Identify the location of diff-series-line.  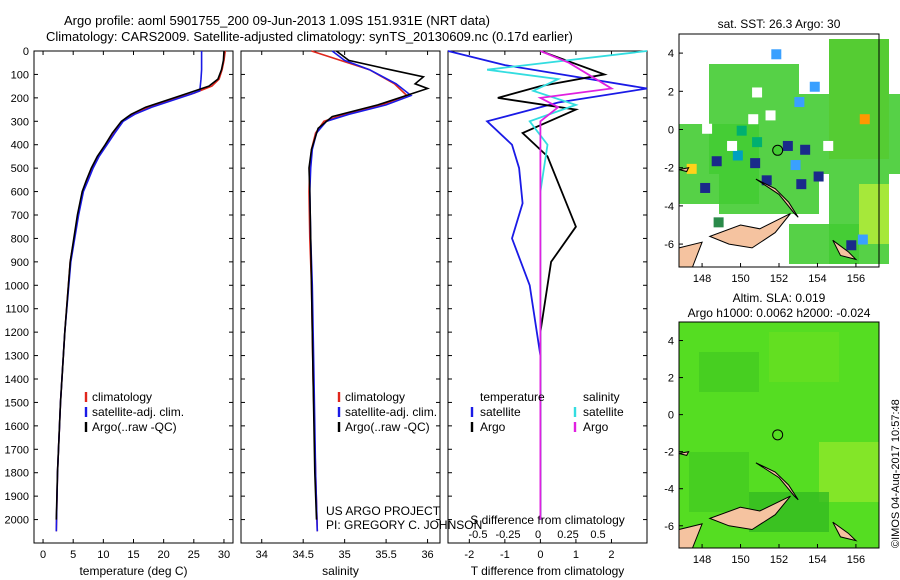
(552, 285).